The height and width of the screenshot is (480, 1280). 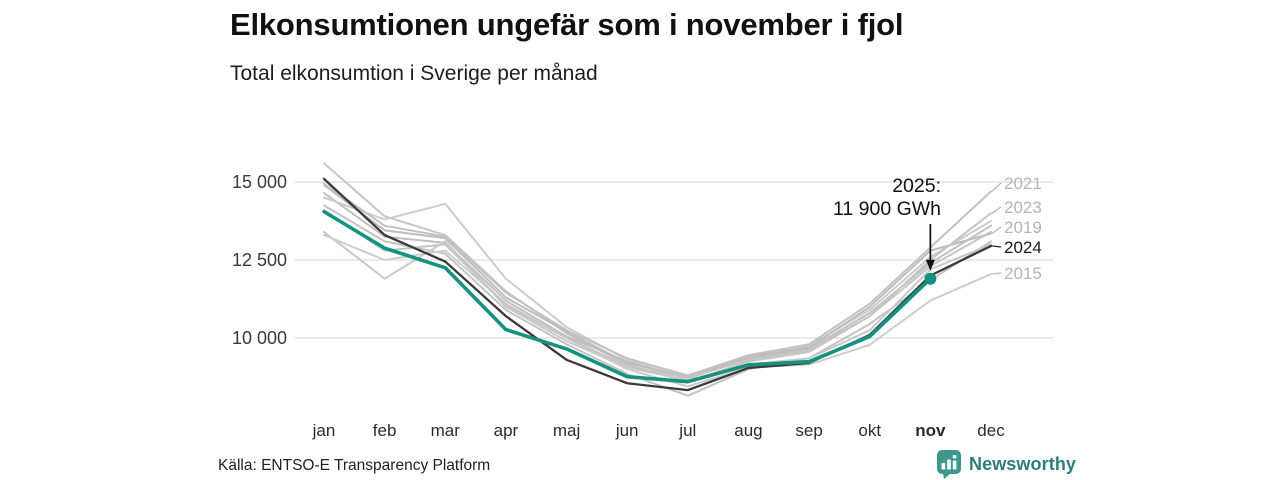 I want to click on label-leader-2024, so click(x=996, y=246).